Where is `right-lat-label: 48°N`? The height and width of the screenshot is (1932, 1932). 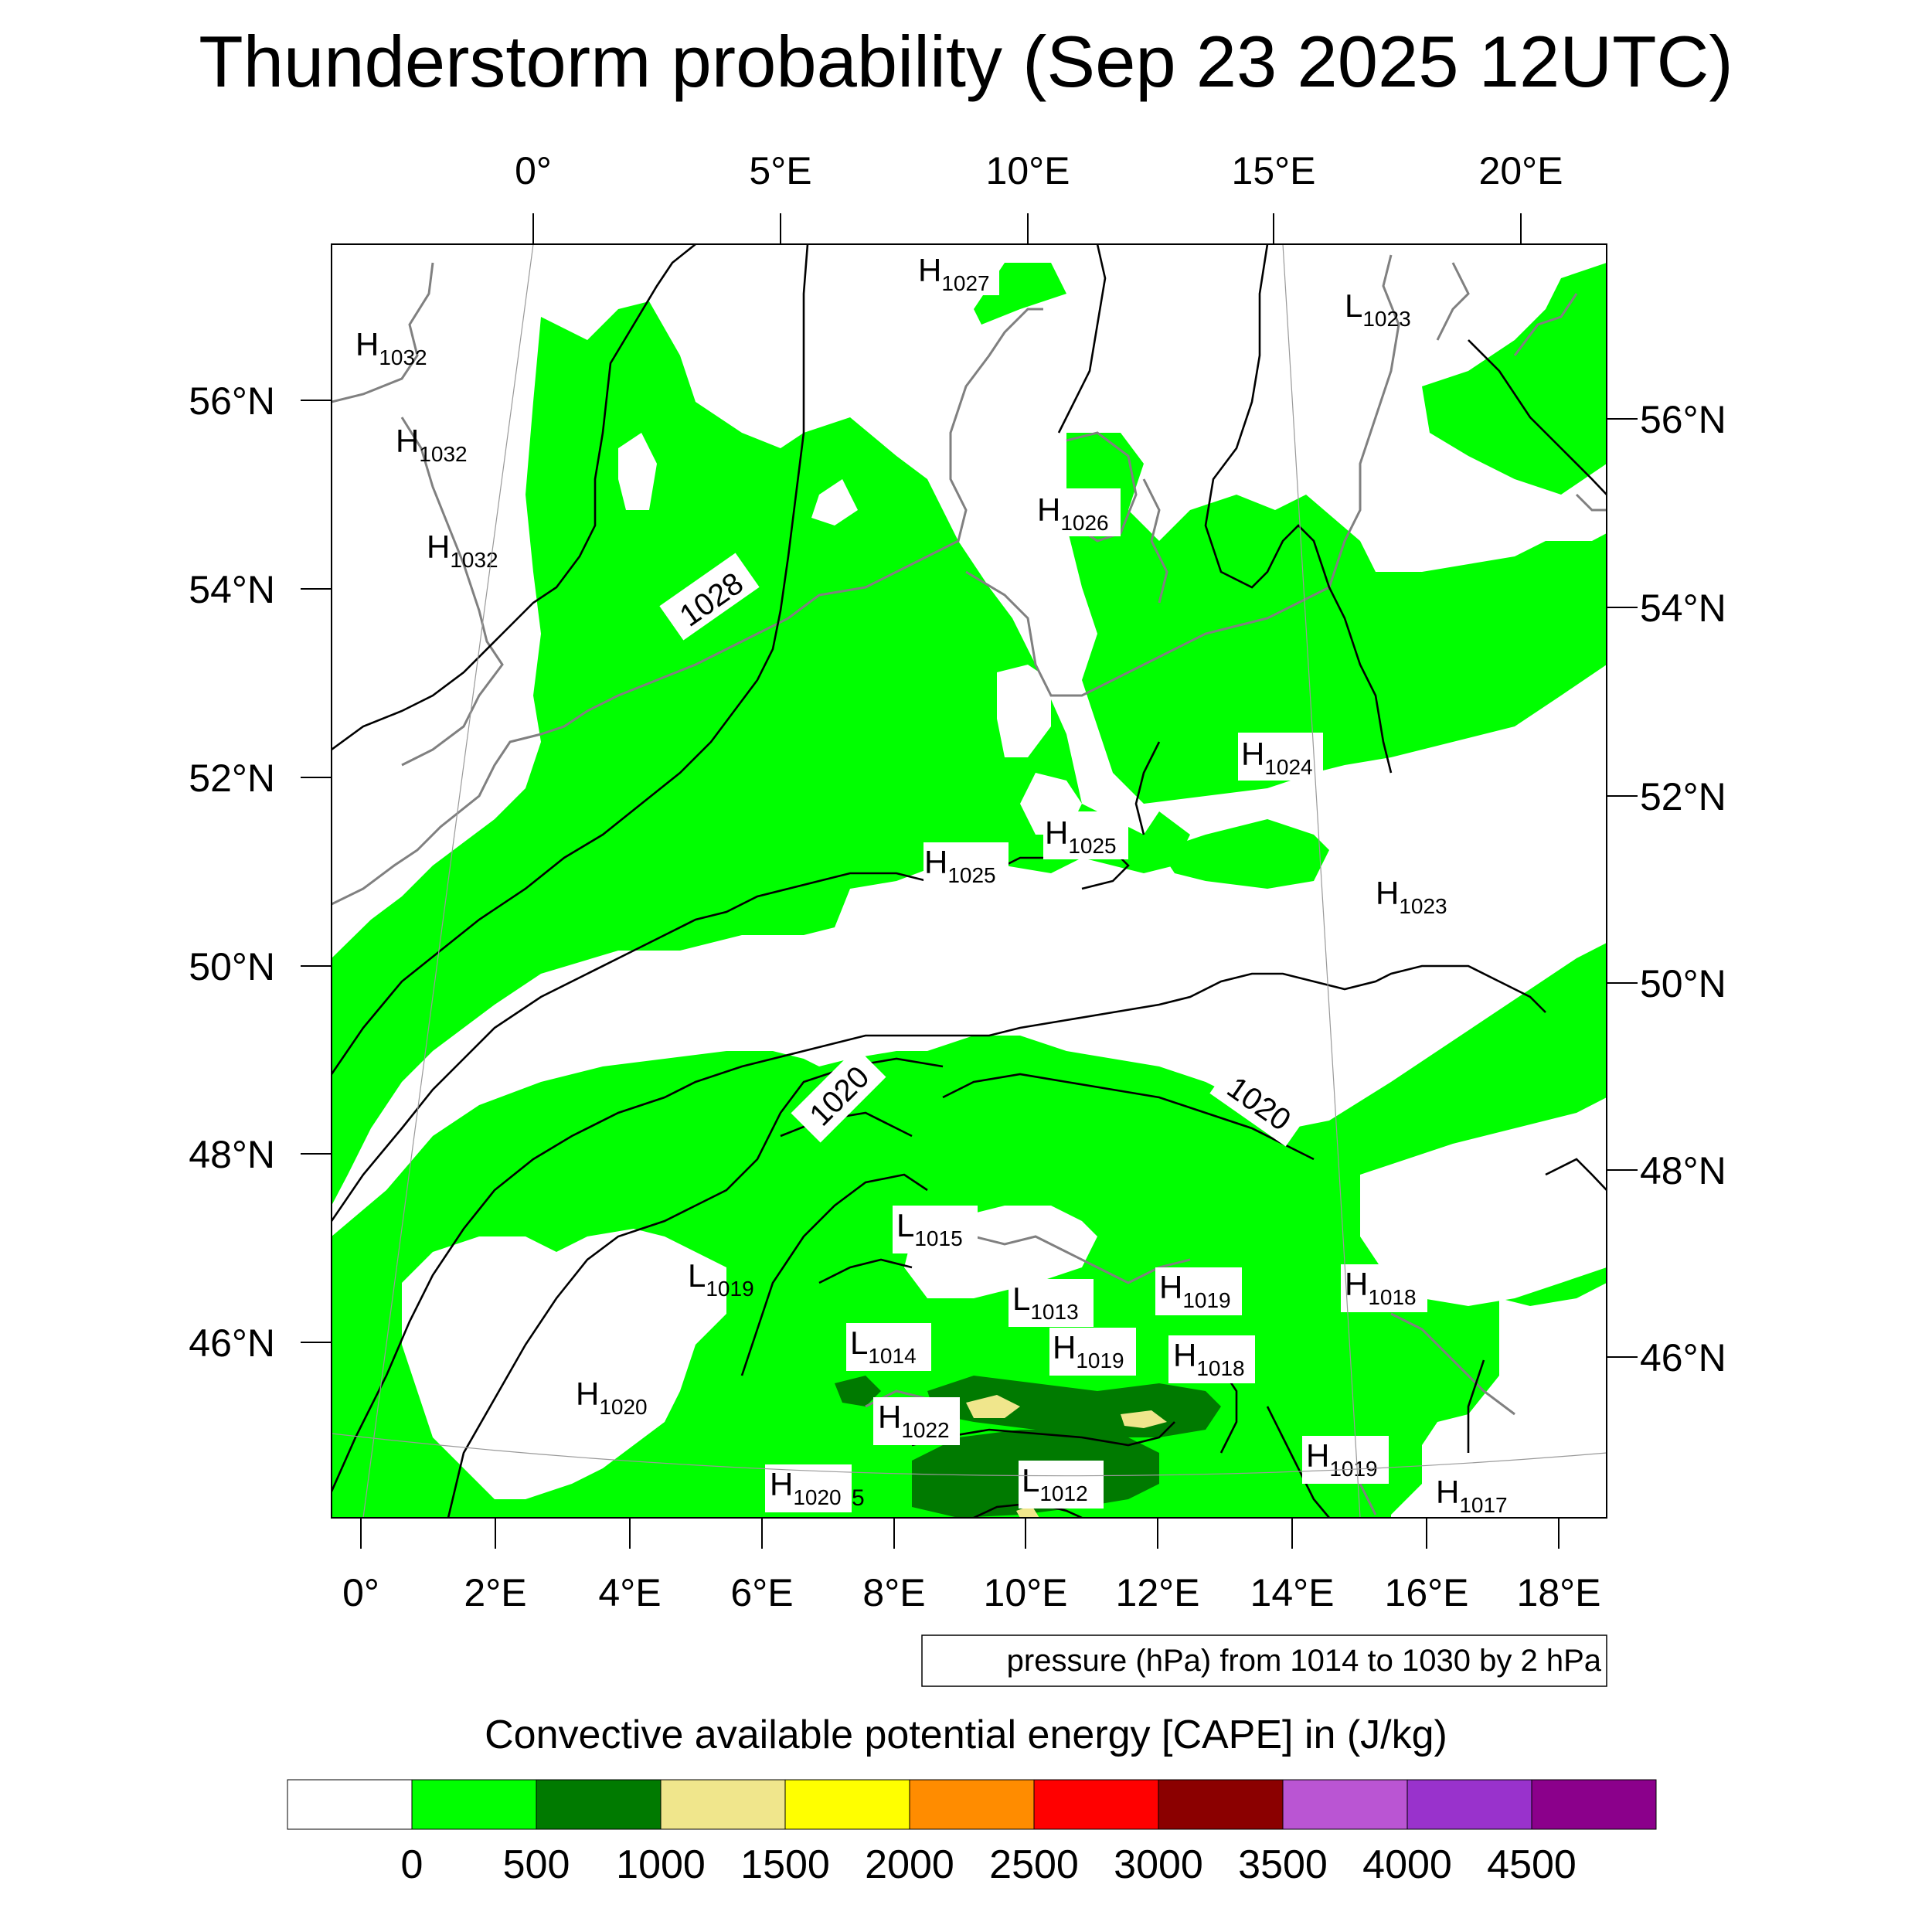 right-lat-label: 48°N is located at coordinates (1683, 1170).